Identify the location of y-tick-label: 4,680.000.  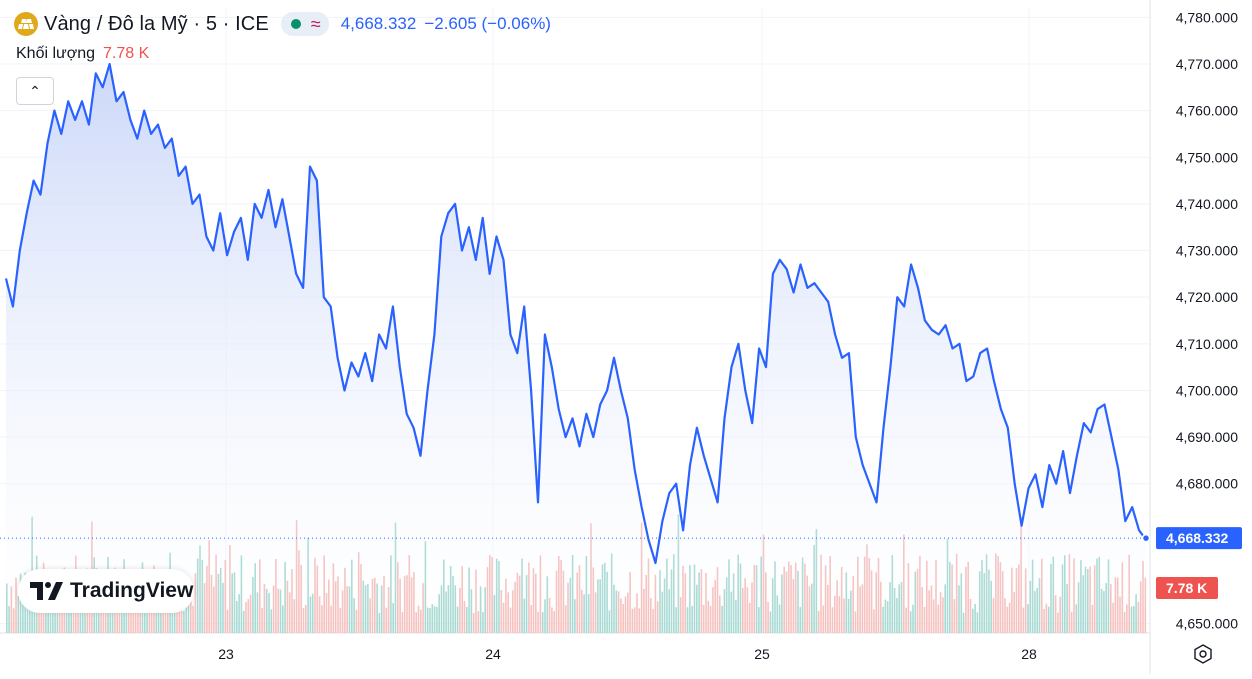
(1207, 484).